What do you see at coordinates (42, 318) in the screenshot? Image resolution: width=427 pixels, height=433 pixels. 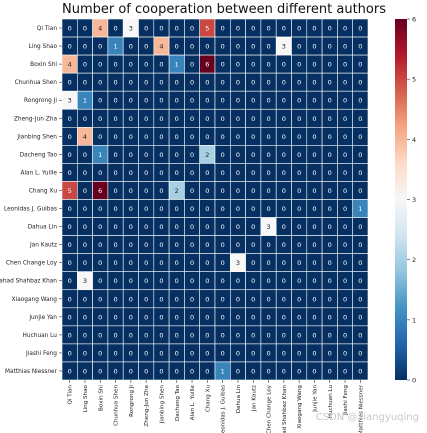 I see `row-label: Junjie Yan` at bounding box center [42, 318].